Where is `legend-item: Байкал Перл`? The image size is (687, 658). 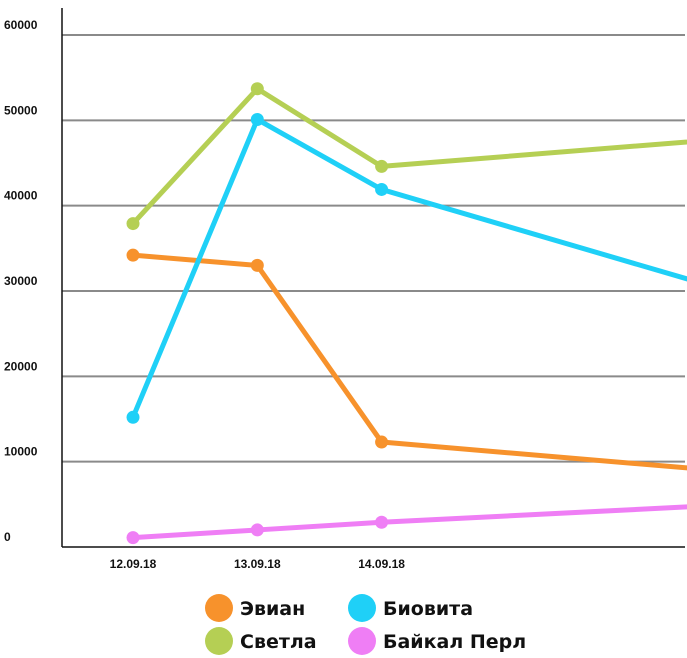
legend-item: Байкал Перл is located at coordinates (437, 641).